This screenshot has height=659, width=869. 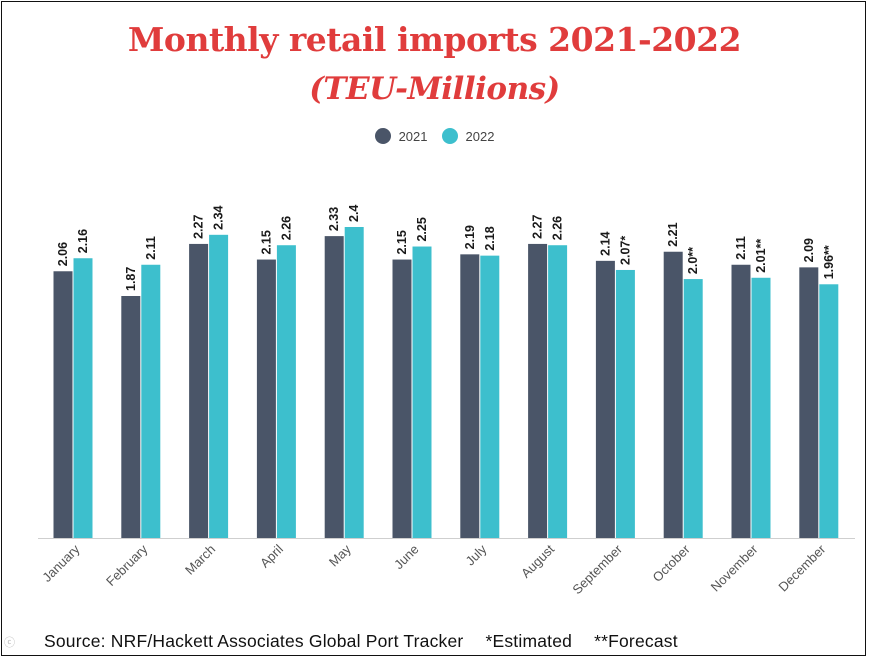 I want to click on bar-2021-october, so click(x=673, y=395).